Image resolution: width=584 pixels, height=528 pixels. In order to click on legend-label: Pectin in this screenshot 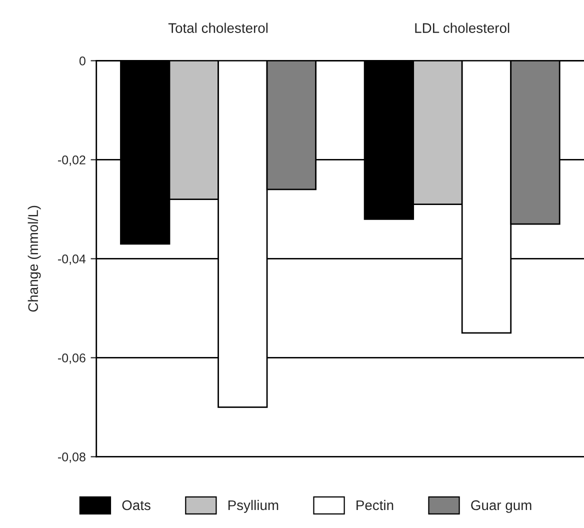, I will do `click(375, 505)`.